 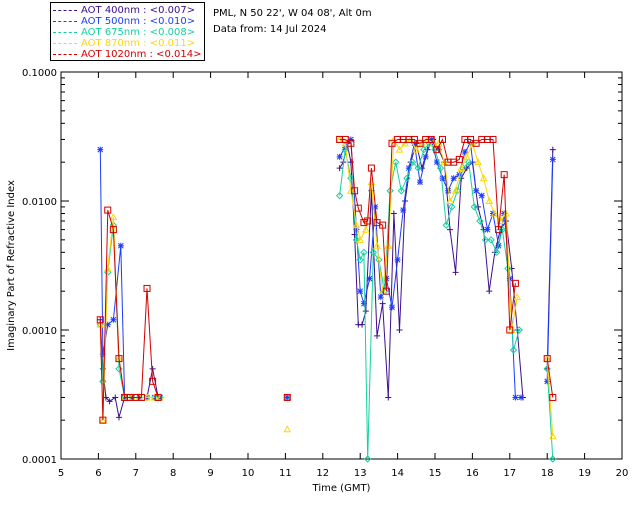 What do you see at coordinates (136, 473) in the screenshot?
I see `x-tick-label: 7` at bounding box center [136, 473].